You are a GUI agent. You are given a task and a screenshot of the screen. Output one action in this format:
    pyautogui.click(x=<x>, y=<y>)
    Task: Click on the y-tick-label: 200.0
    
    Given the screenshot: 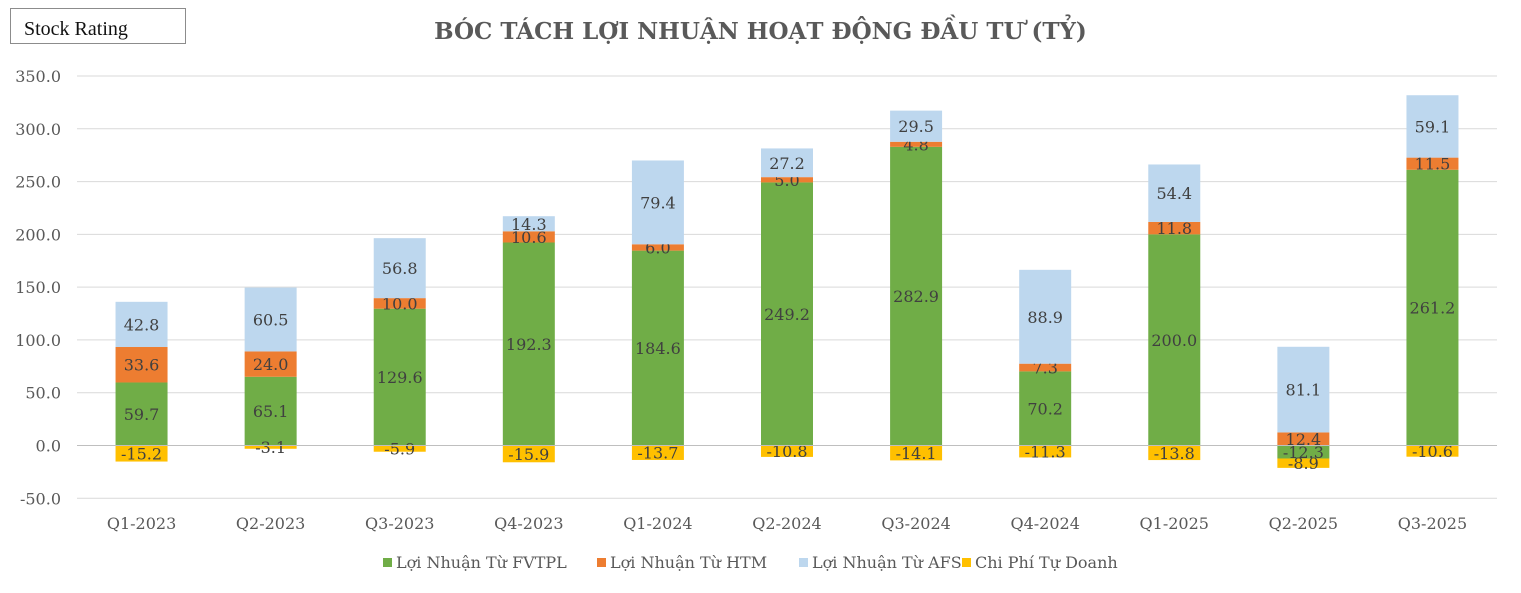 What is the action you would take?
    pyautogui.click(x=38, y=234)
    